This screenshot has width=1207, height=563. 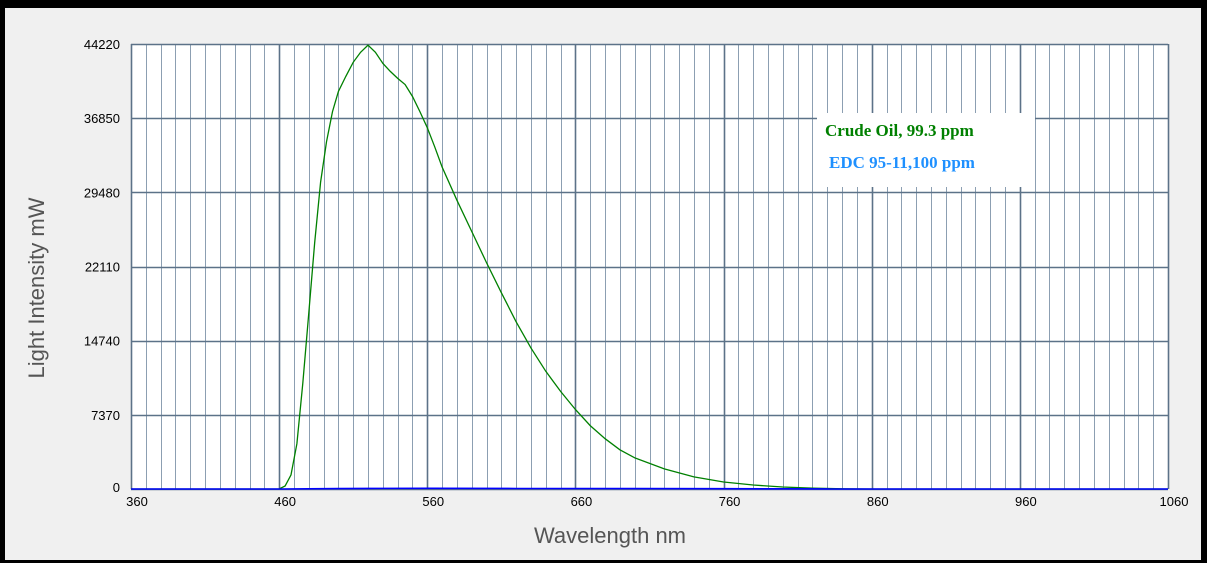 What do you see at coordinates (102, 118) in the screenshot?
I see `y-tick-label: 36850` at bounding box center [102, 118].